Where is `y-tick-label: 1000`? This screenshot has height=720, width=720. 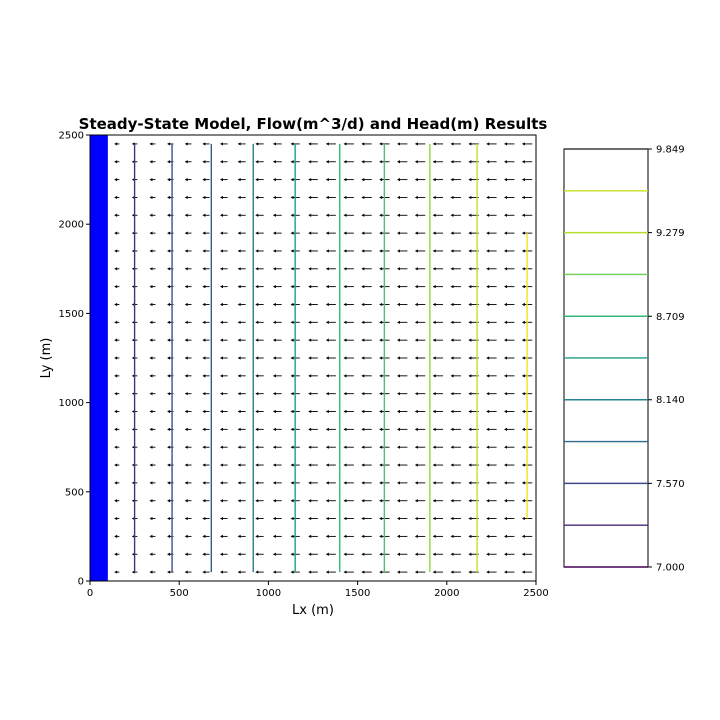 y-tick-label: 1000 is located at coordinates (71, 403).